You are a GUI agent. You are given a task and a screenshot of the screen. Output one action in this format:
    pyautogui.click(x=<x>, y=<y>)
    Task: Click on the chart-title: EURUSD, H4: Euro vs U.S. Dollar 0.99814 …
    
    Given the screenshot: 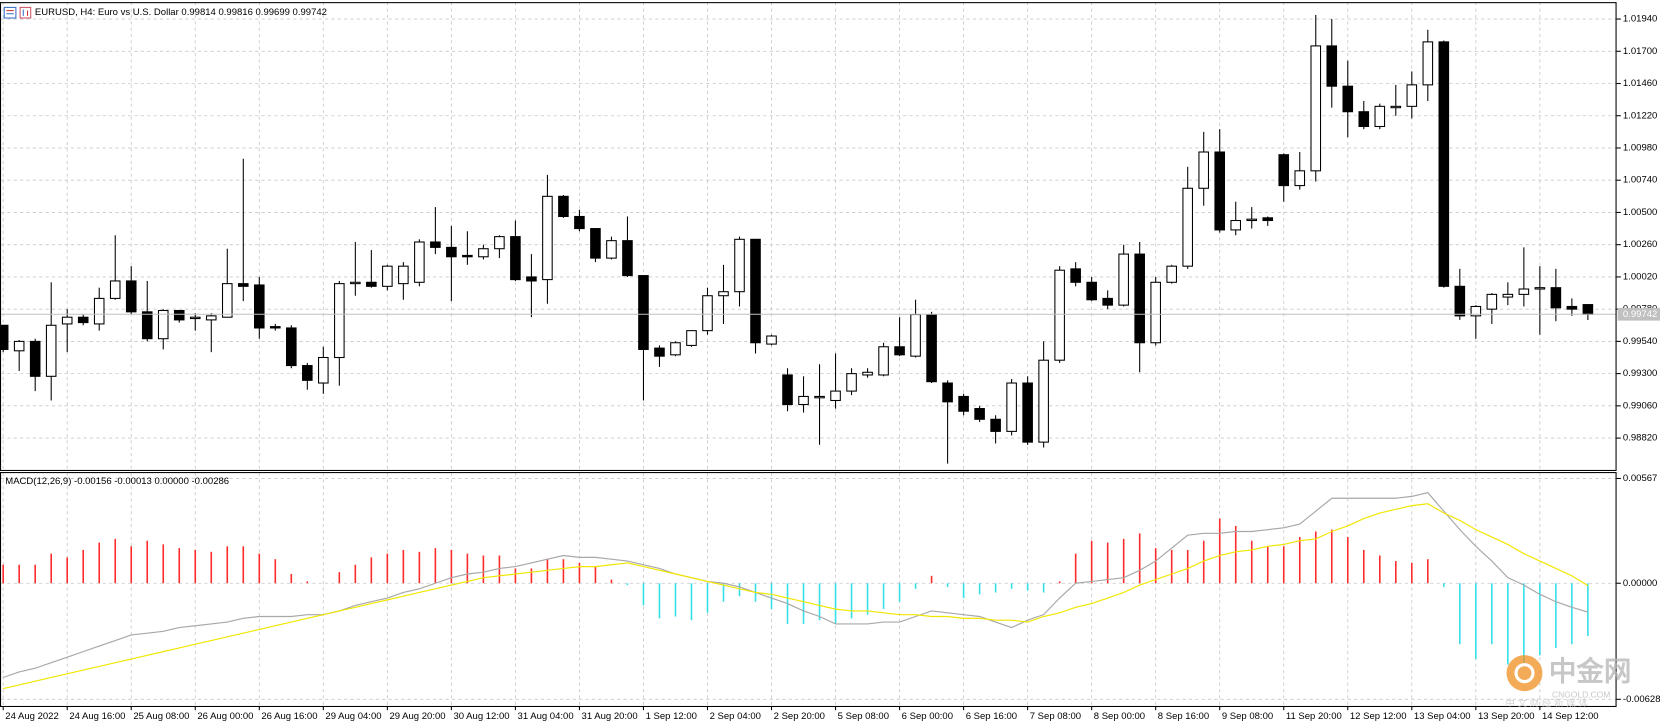 What is the action you would take?
    pyautogui.click(x=181, y=12)
    